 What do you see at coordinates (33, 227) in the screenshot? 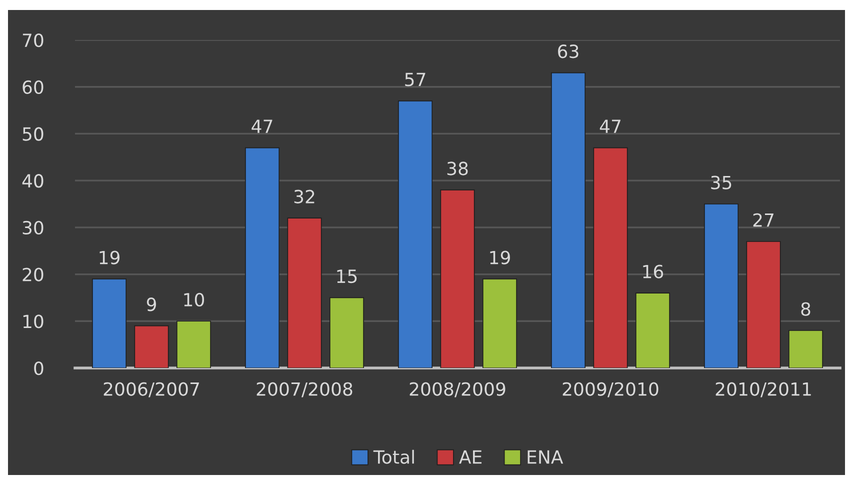
I see `y-tick-label: 30` at bounding box center [33, 227].